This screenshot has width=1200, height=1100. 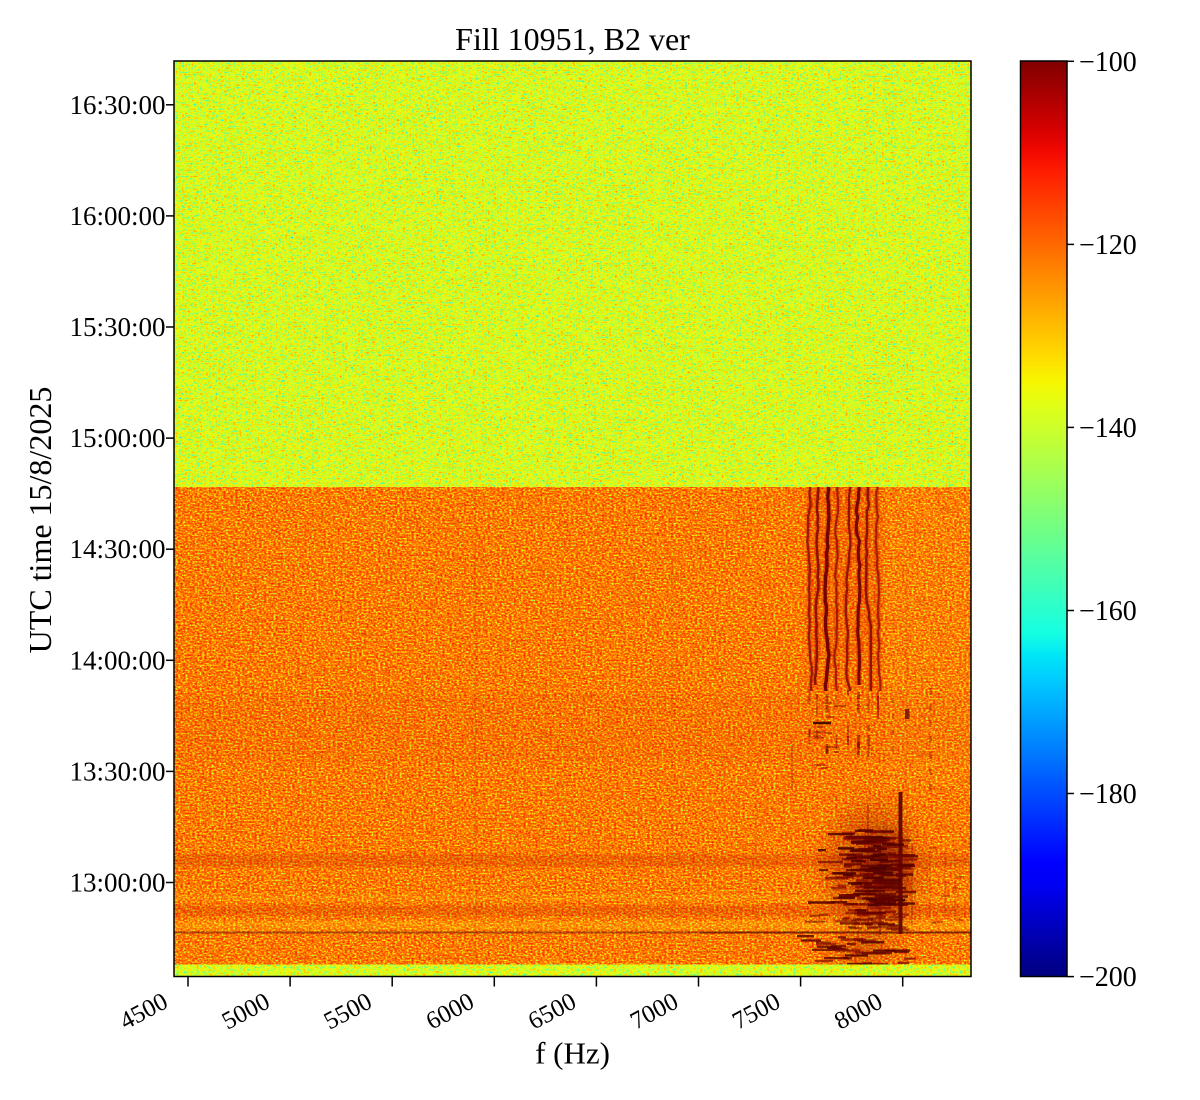 What do you see at coordinates (1108, 62) in the screenshot?
I see `svg-text: −100` at bounding box center [1108, 62].